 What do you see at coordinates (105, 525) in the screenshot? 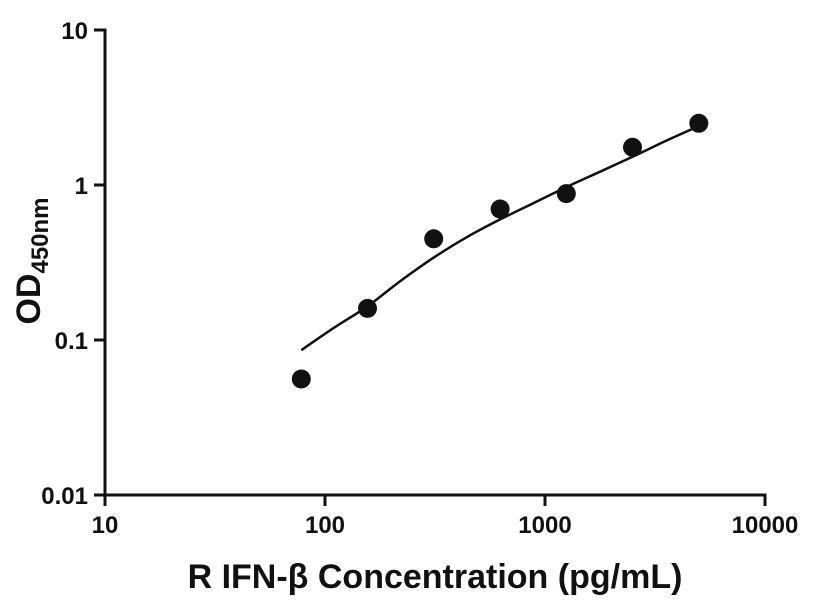
I see `x-tick-label: 10` at bounding box center [105, 525].